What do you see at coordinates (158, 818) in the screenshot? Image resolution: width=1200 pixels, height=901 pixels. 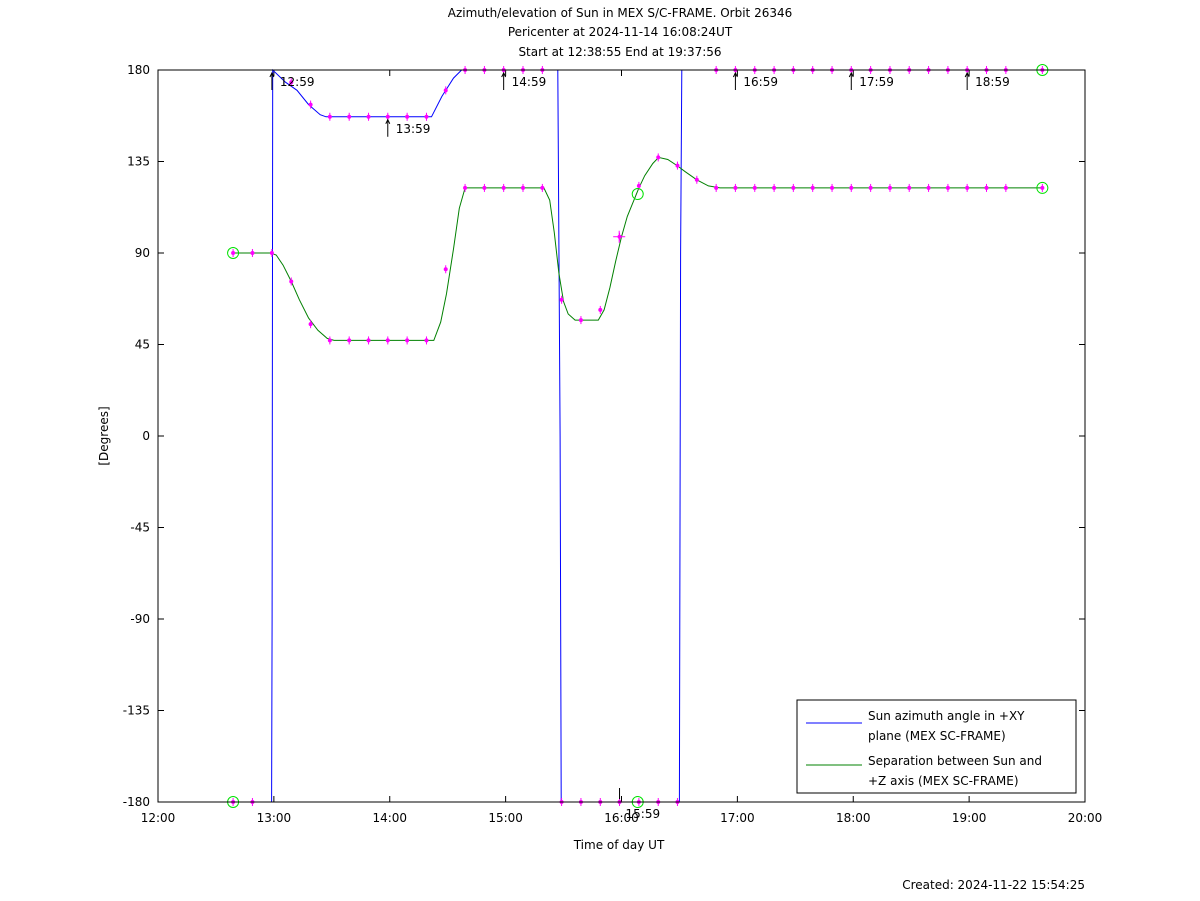 I see `x-tick-label: 12:00` at bounding box center [158, 818].